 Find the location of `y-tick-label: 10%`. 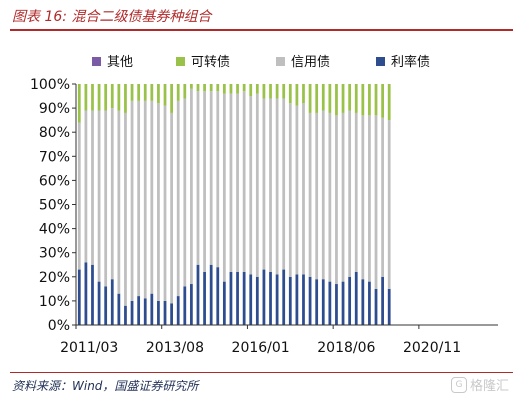

y-tick-label: 10% is located at coordinates (54, 302).